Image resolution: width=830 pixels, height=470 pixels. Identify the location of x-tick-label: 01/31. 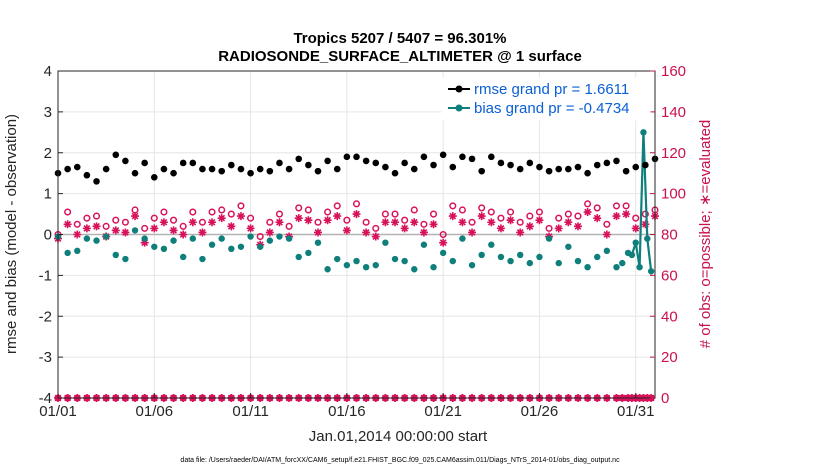
(636, 411).